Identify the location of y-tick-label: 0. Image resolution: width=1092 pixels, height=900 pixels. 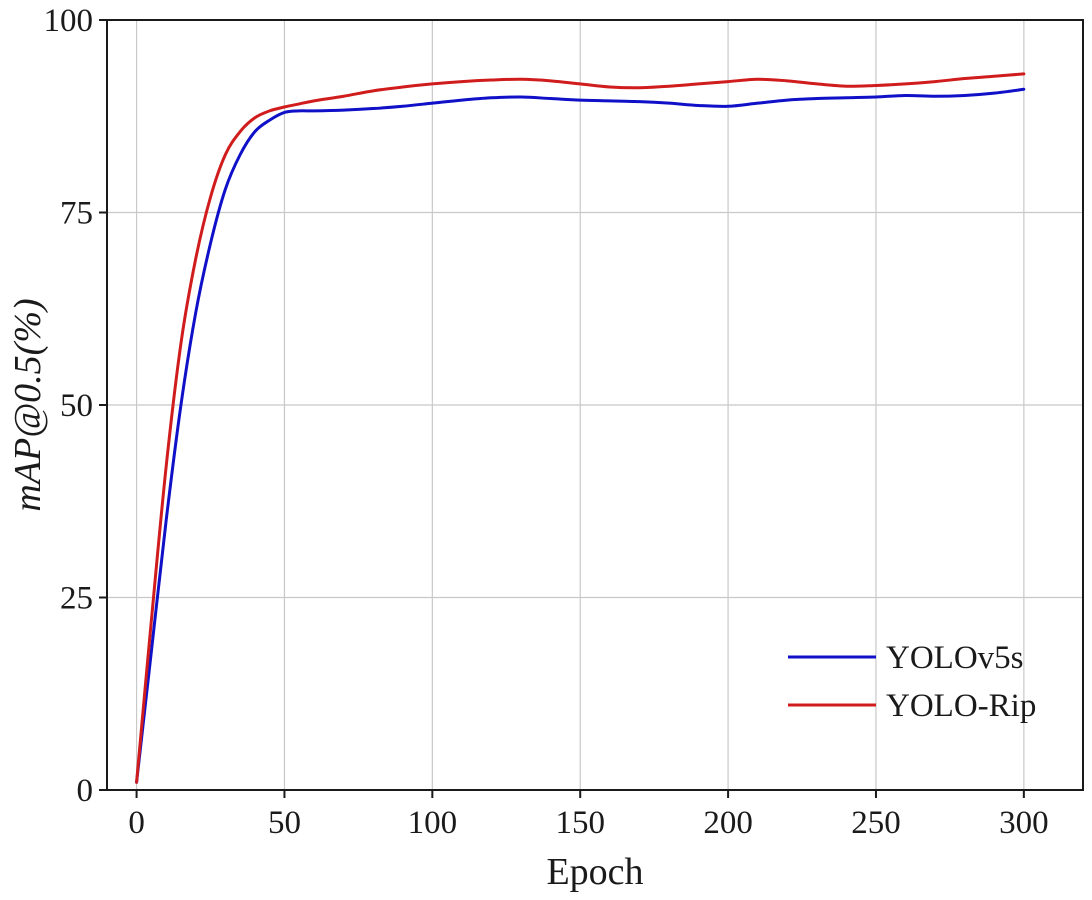
(85, 791).